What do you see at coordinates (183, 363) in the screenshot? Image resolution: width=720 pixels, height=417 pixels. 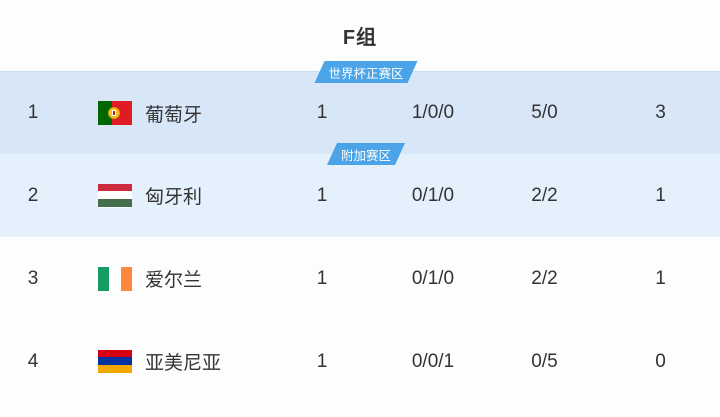 I see `team-name: 亚美尼亚` at bounding box center [183, 363].